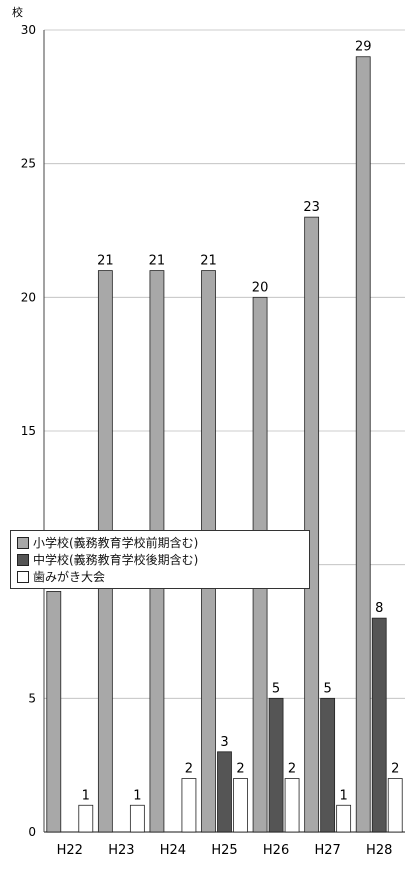  Describe the element at coordinates (28, 164) in the screenshot. I see `y-tick-label-25: 25` at that location.